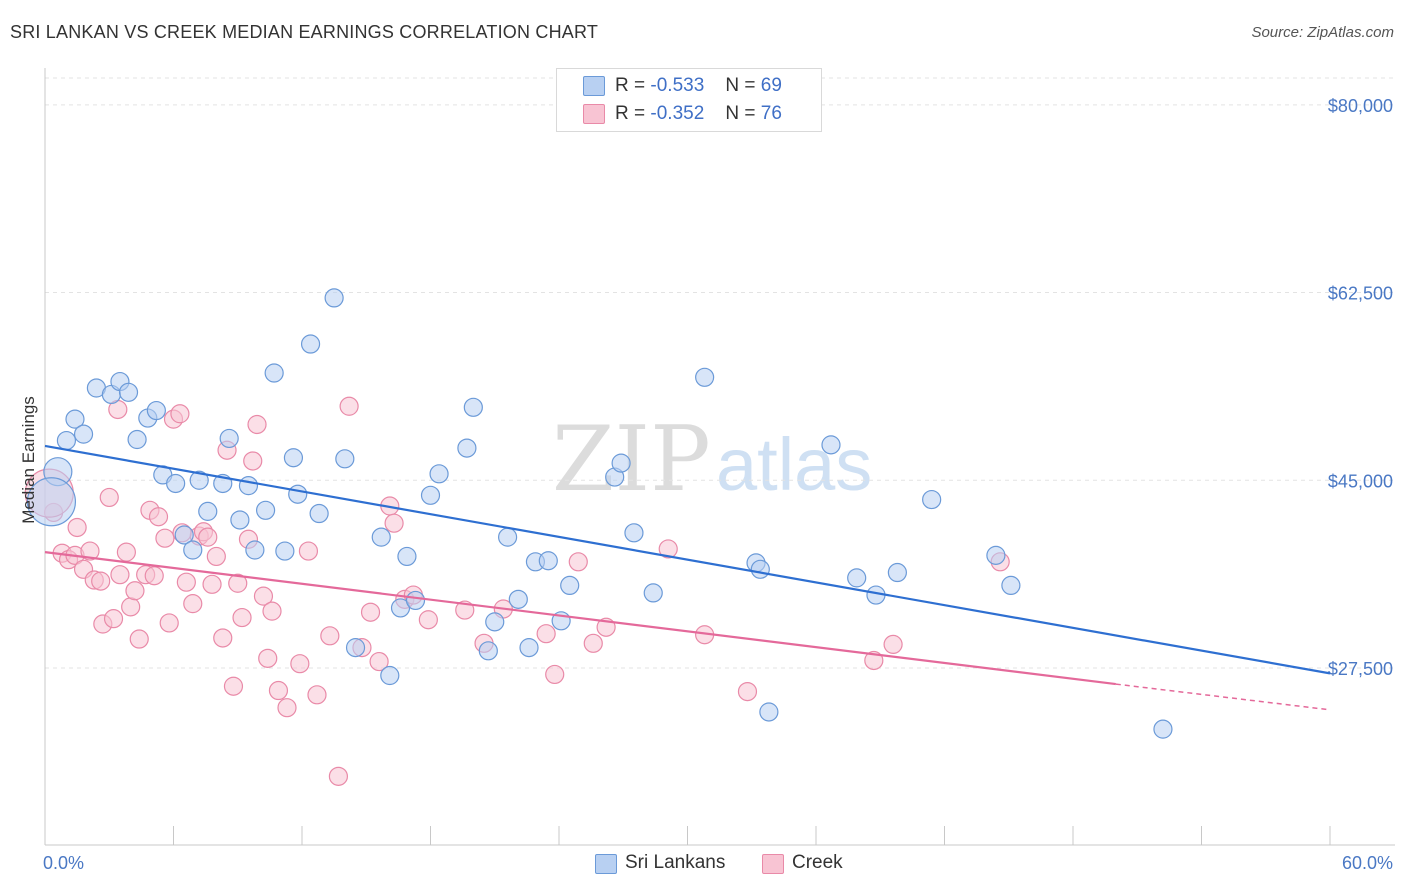  What do you see at coordinates (689, 100) in the screenshot?
I see `correlation-legend: R = -0.533 N = 69 R = -0.352 N = 76` at bounding box center [689, 100].